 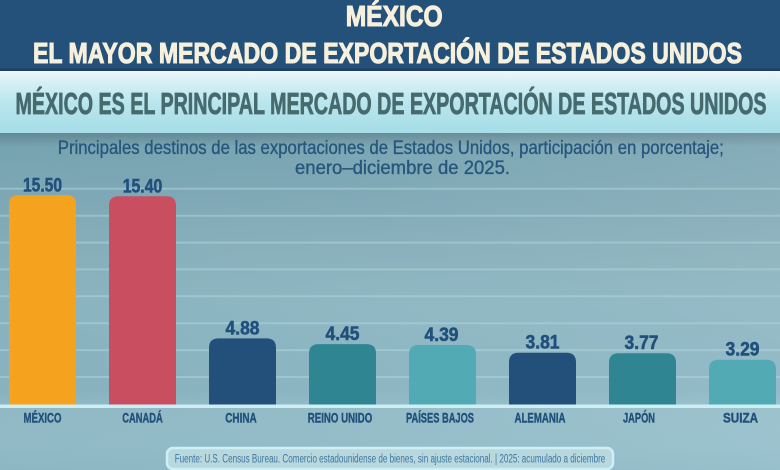 I want to click on svg-text: 4.39, so click(x=442, y=335).